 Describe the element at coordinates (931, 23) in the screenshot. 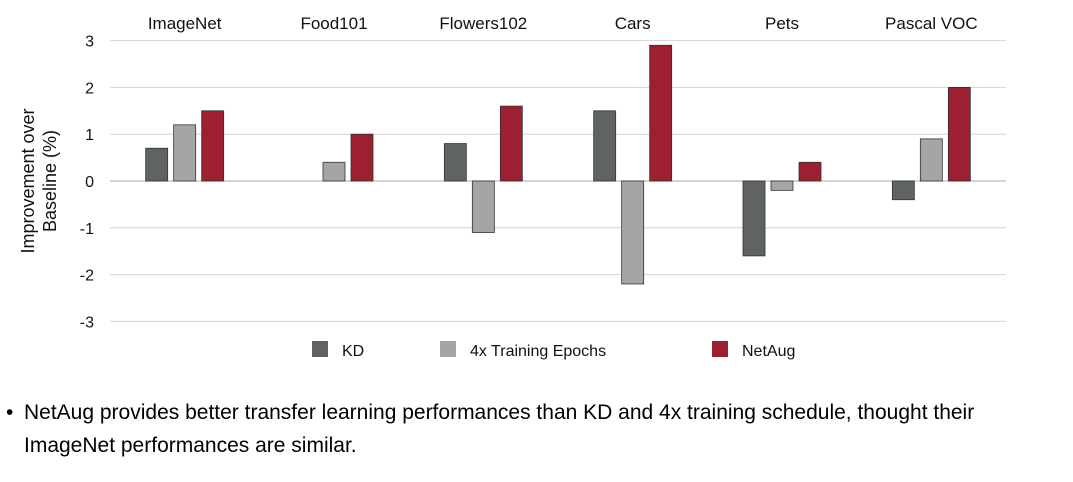

I see `category-label: Pascal VOC` at that location.